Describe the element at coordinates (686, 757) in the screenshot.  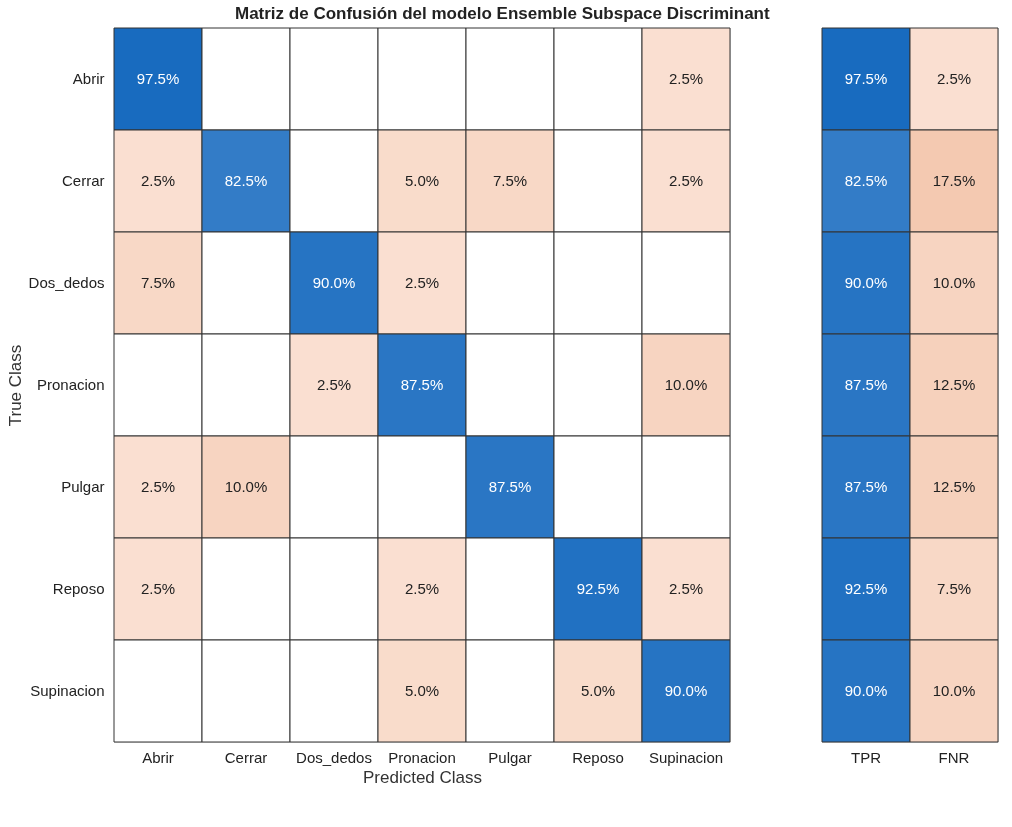
I see `x-tick-label: Supinacion` at that location.